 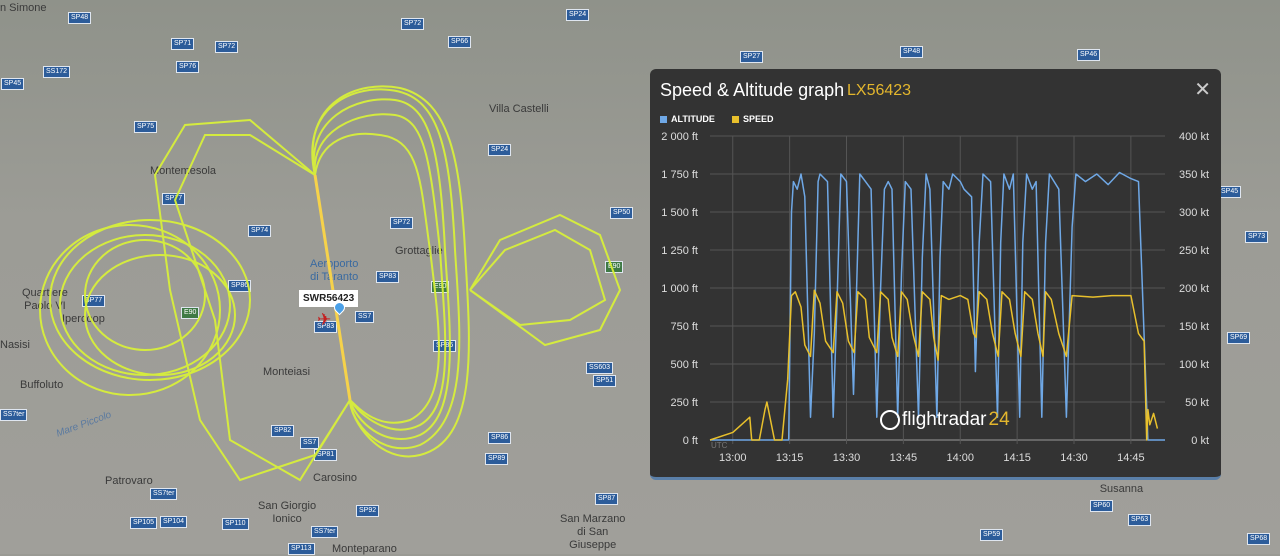 What do you see at coordinates (83, 319) in the screenshot?
I see `place-label: Ipercoop` at bounding box center [83, 319].